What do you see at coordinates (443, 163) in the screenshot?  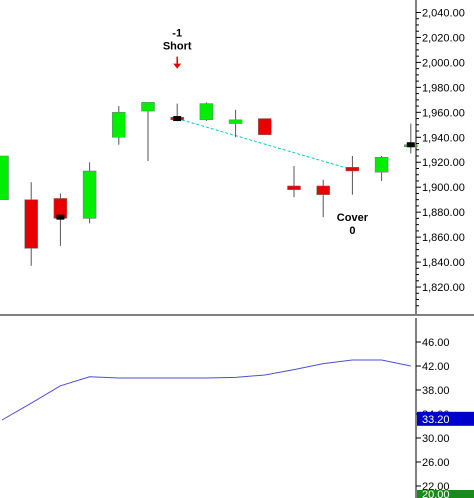 I see `price-tick-label: 1,920.00` at bounding box center [443, 163].